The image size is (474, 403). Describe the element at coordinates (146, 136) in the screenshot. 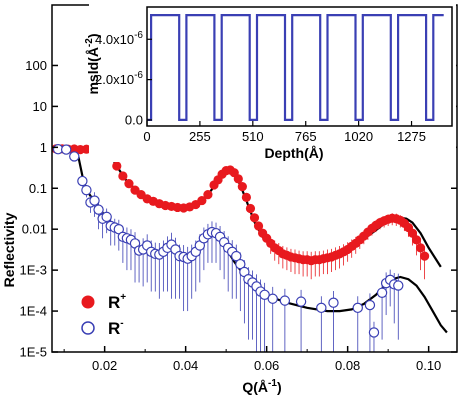

I see `inset-x-tick-label: 0` at that location.